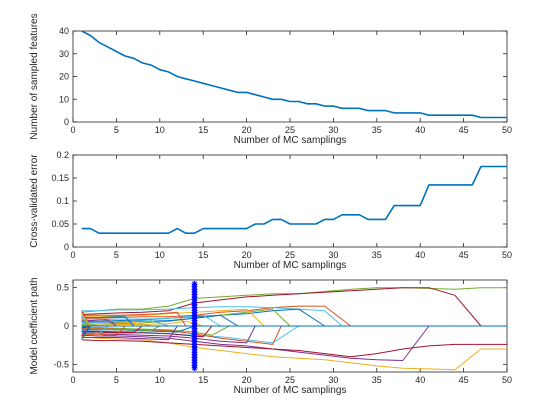 Image resolution: width=560 pixels, height=420 pixels. Describe the element at coordinates (60, 178) in the screenshot. I see `y-tick-label: 0.15` at that location.